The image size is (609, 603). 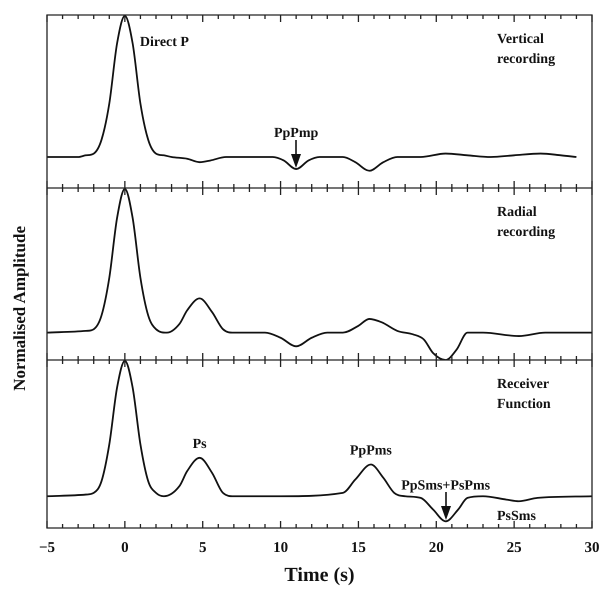 I want to click on x-tick-label: 25, so click(x=514, y=548).